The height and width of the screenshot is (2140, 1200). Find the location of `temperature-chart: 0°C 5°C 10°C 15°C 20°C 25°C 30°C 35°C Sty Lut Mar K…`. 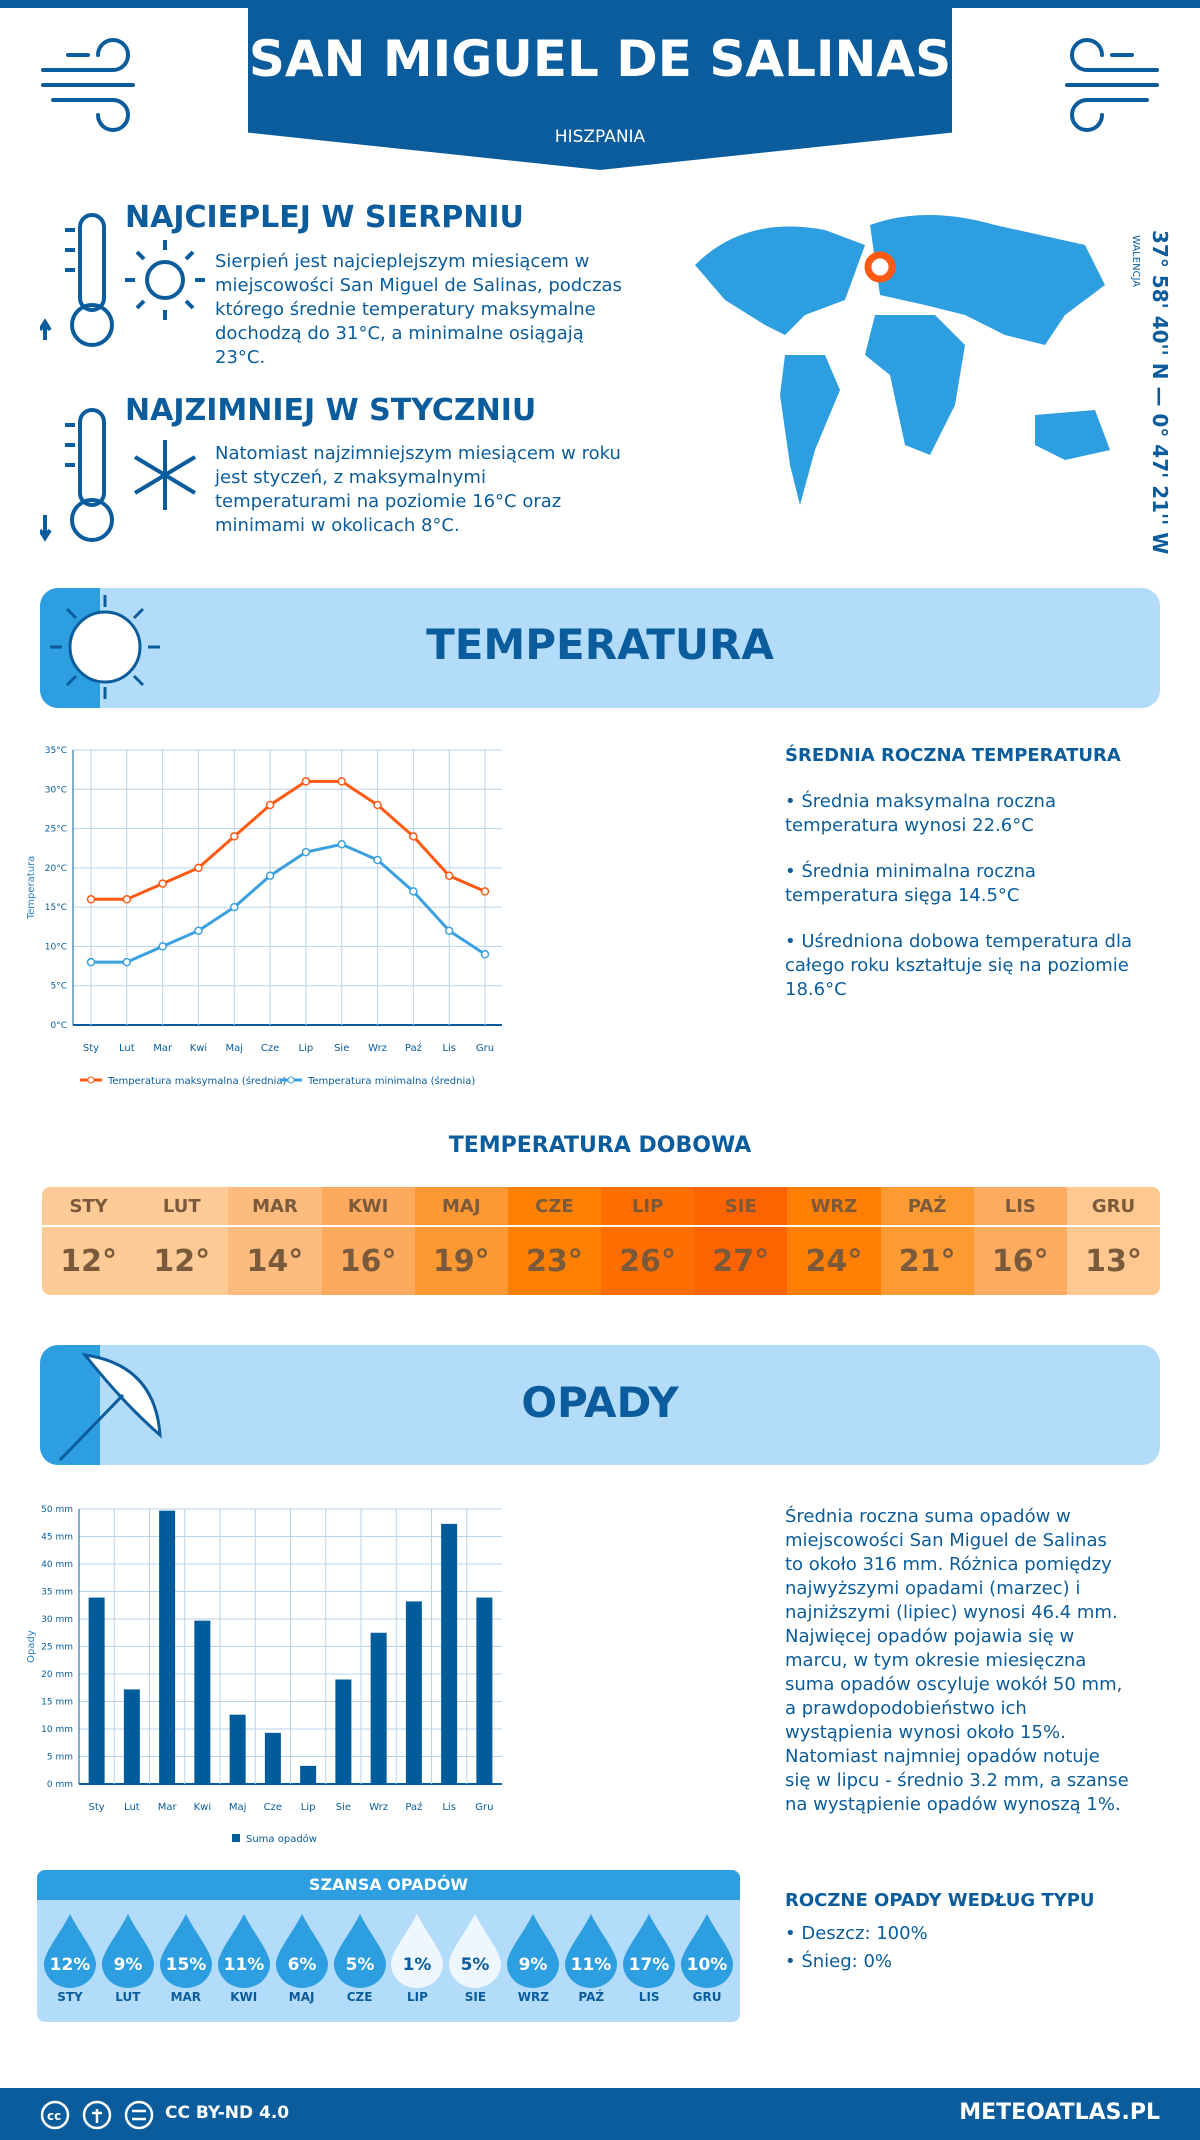

temperature-chart: 0°C 5°C 10°C 15°C 20°C 25°C 30°C 35°C Sty Lut Mar K… is located at coordinates (264, 916).